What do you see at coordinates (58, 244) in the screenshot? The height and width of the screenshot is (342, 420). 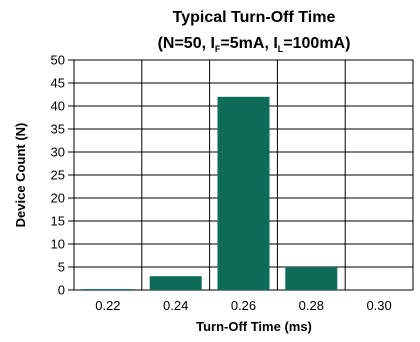 I see `y-tick-label: 10` at bounding box center [58, 244].